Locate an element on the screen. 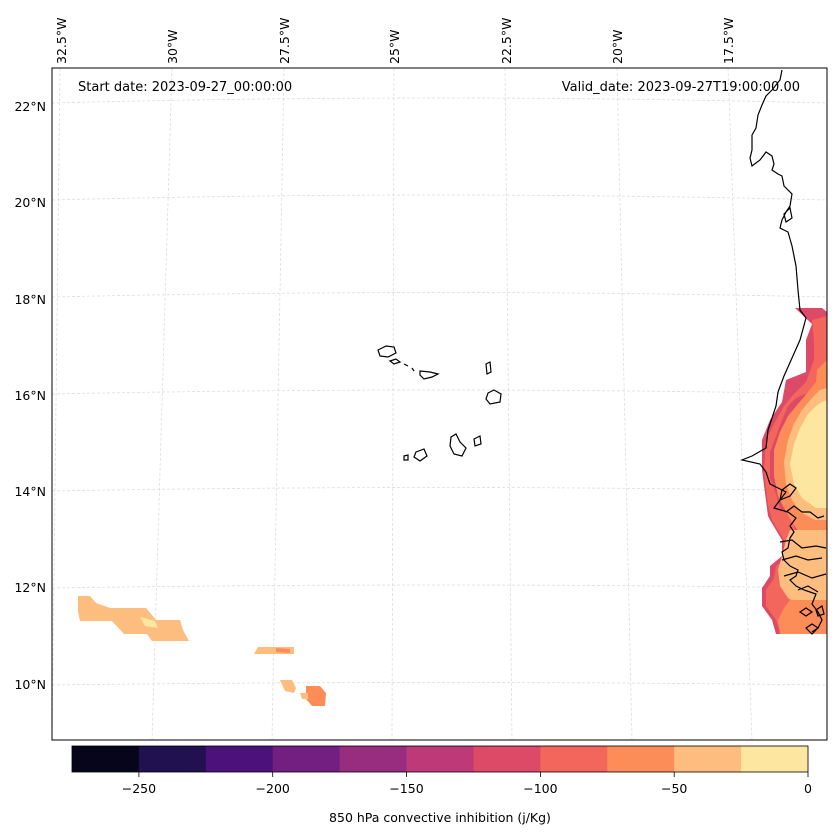 The height and width of the screenshot is (836, 837). coast-island-b is located at coordinates (820, 611).